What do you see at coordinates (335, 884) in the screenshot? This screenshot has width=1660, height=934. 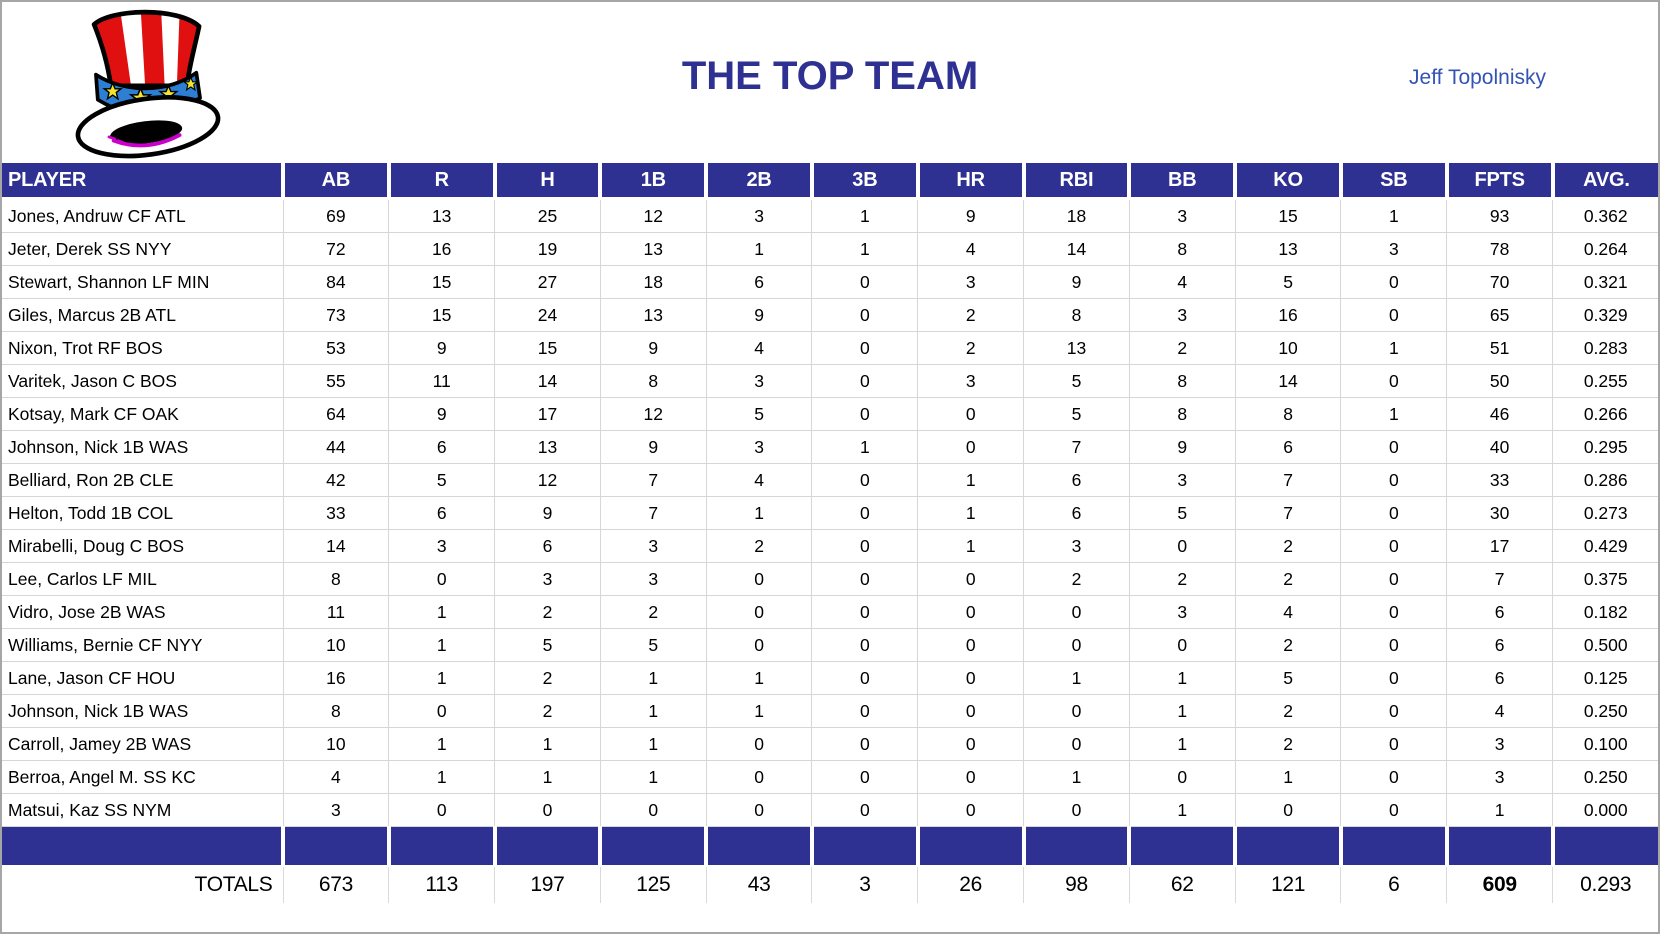 I see `total-cell: 673` at bounding box center [335, 884].